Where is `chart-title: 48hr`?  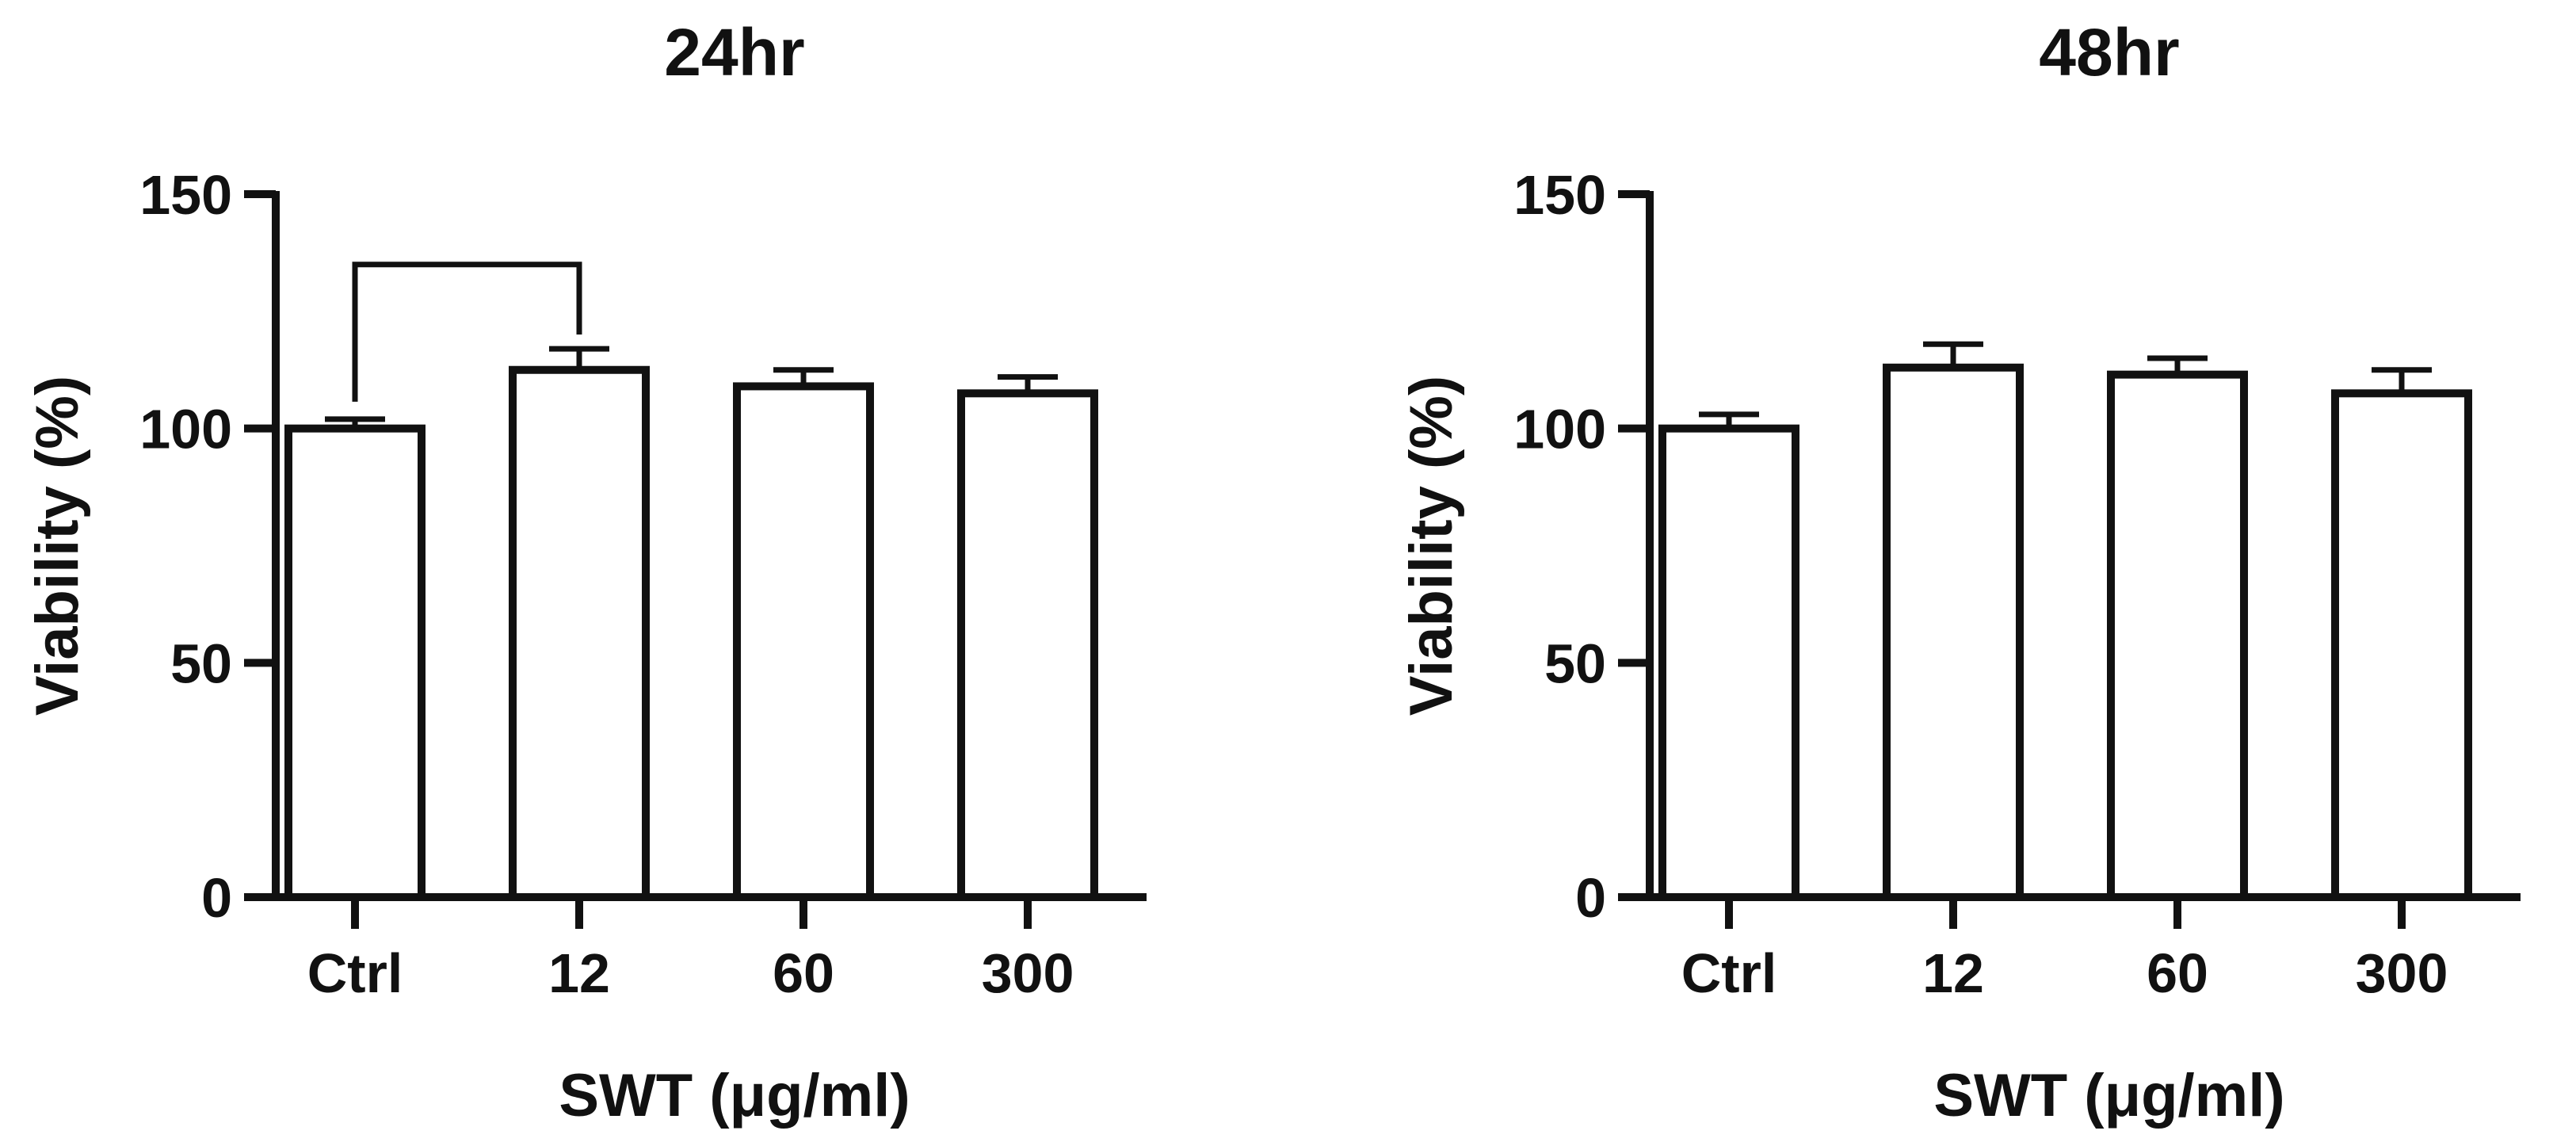 chart-title: 48hr is located at coordinates (2109, 52).